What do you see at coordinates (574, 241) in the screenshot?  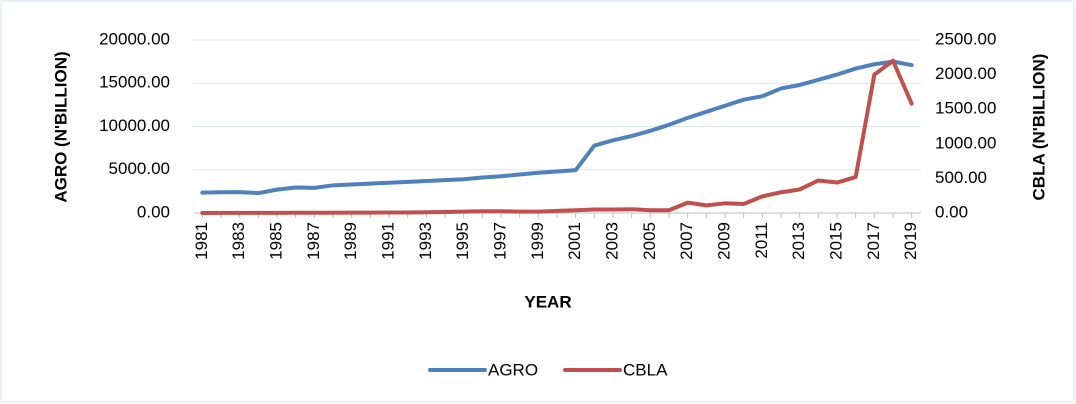 I see `x-tick-label: 2001` at bounding box center [574, 241].